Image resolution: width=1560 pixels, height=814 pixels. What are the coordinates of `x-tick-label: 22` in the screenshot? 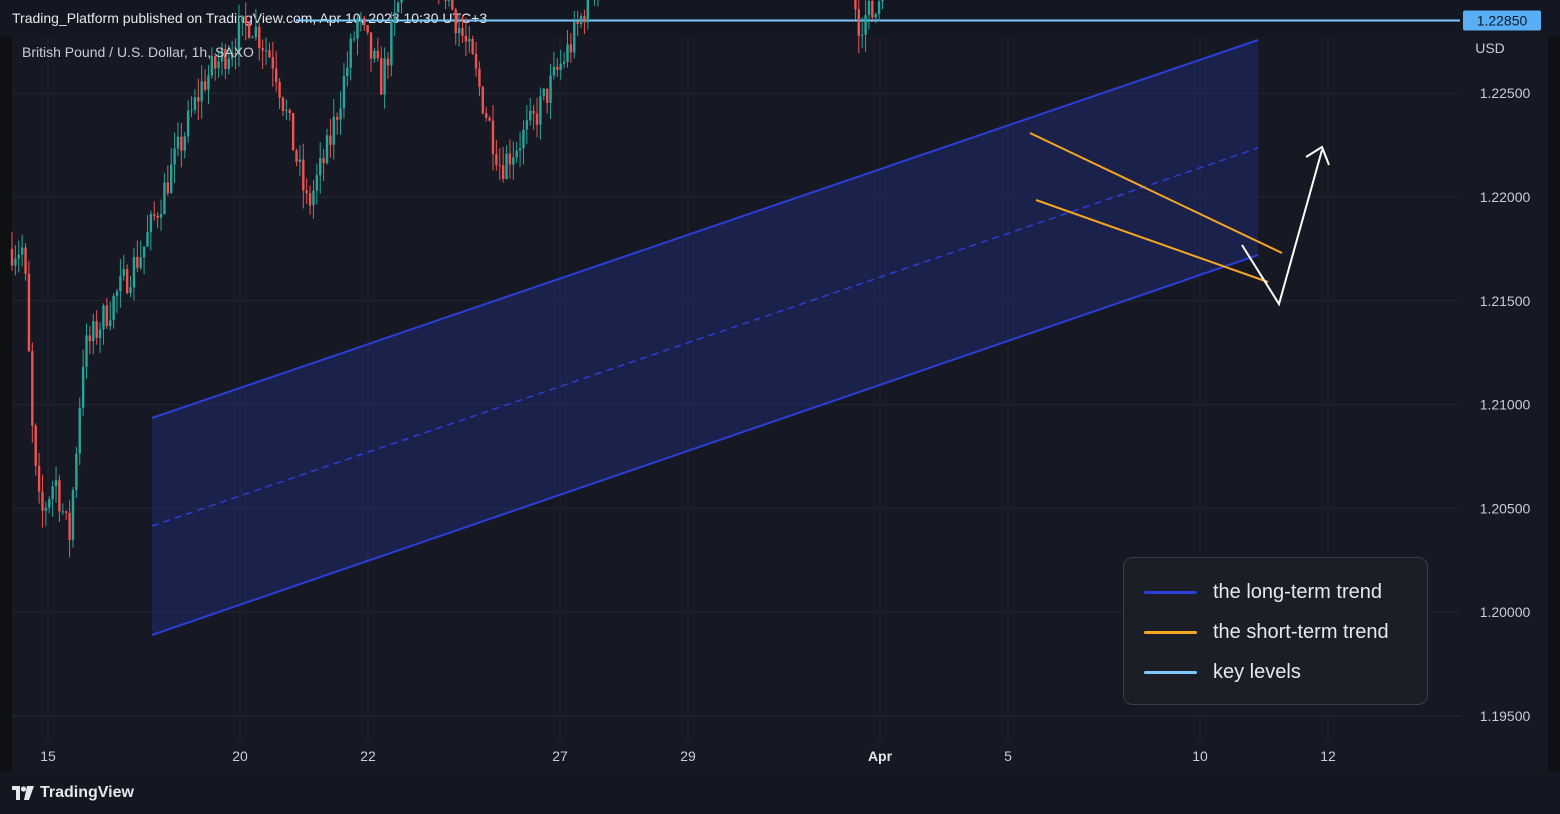 It's located at (368, 756).